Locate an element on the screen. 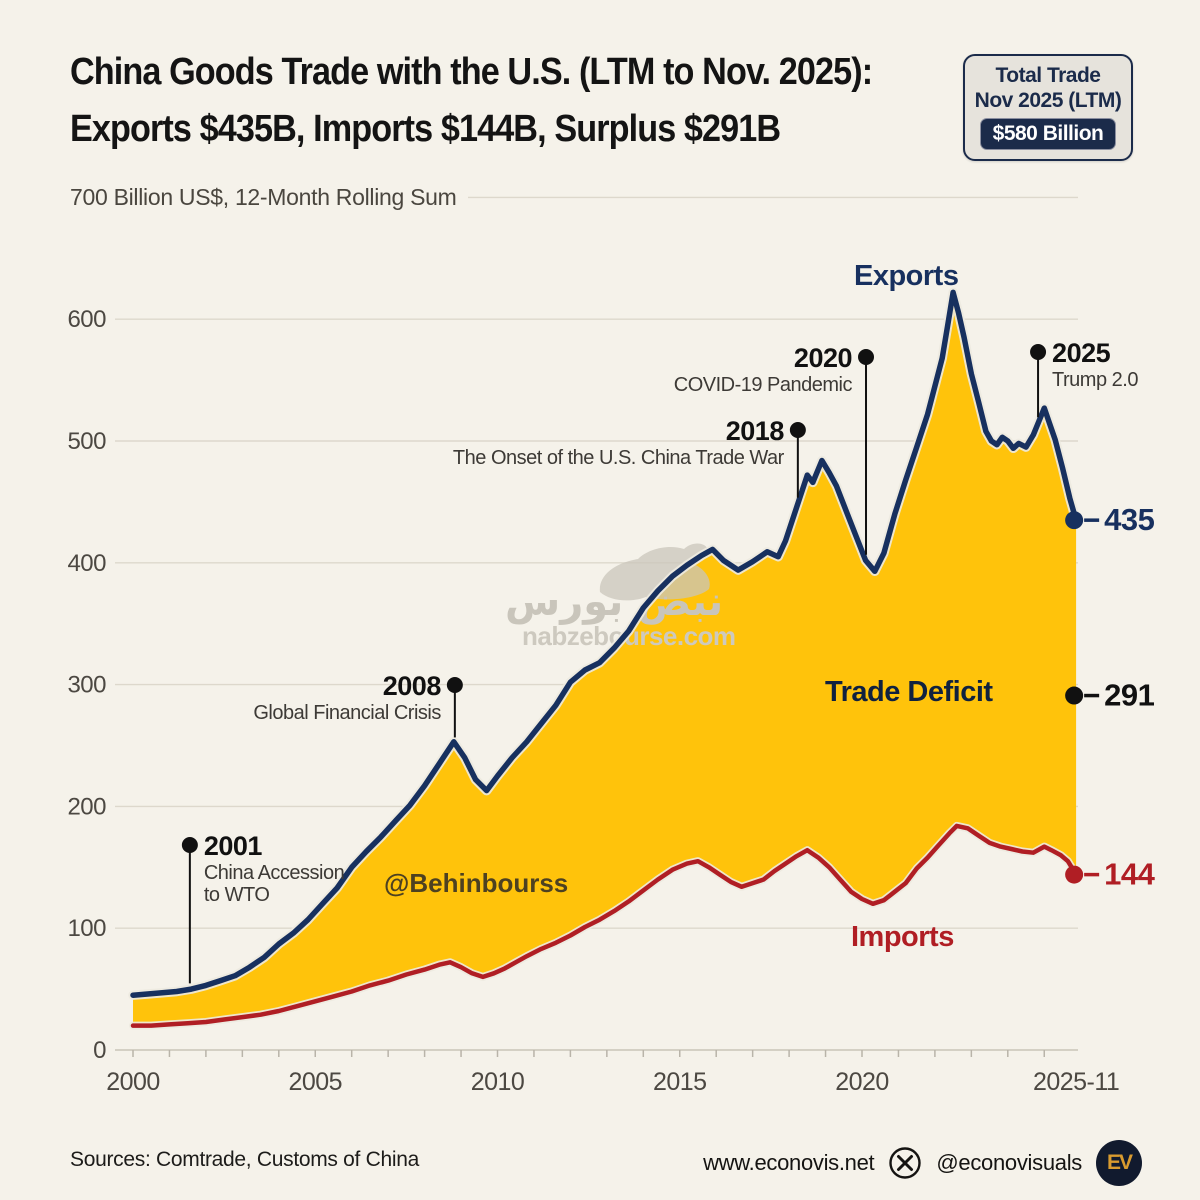  annotation-year: 2025 is located at coordinates (1081, 353).